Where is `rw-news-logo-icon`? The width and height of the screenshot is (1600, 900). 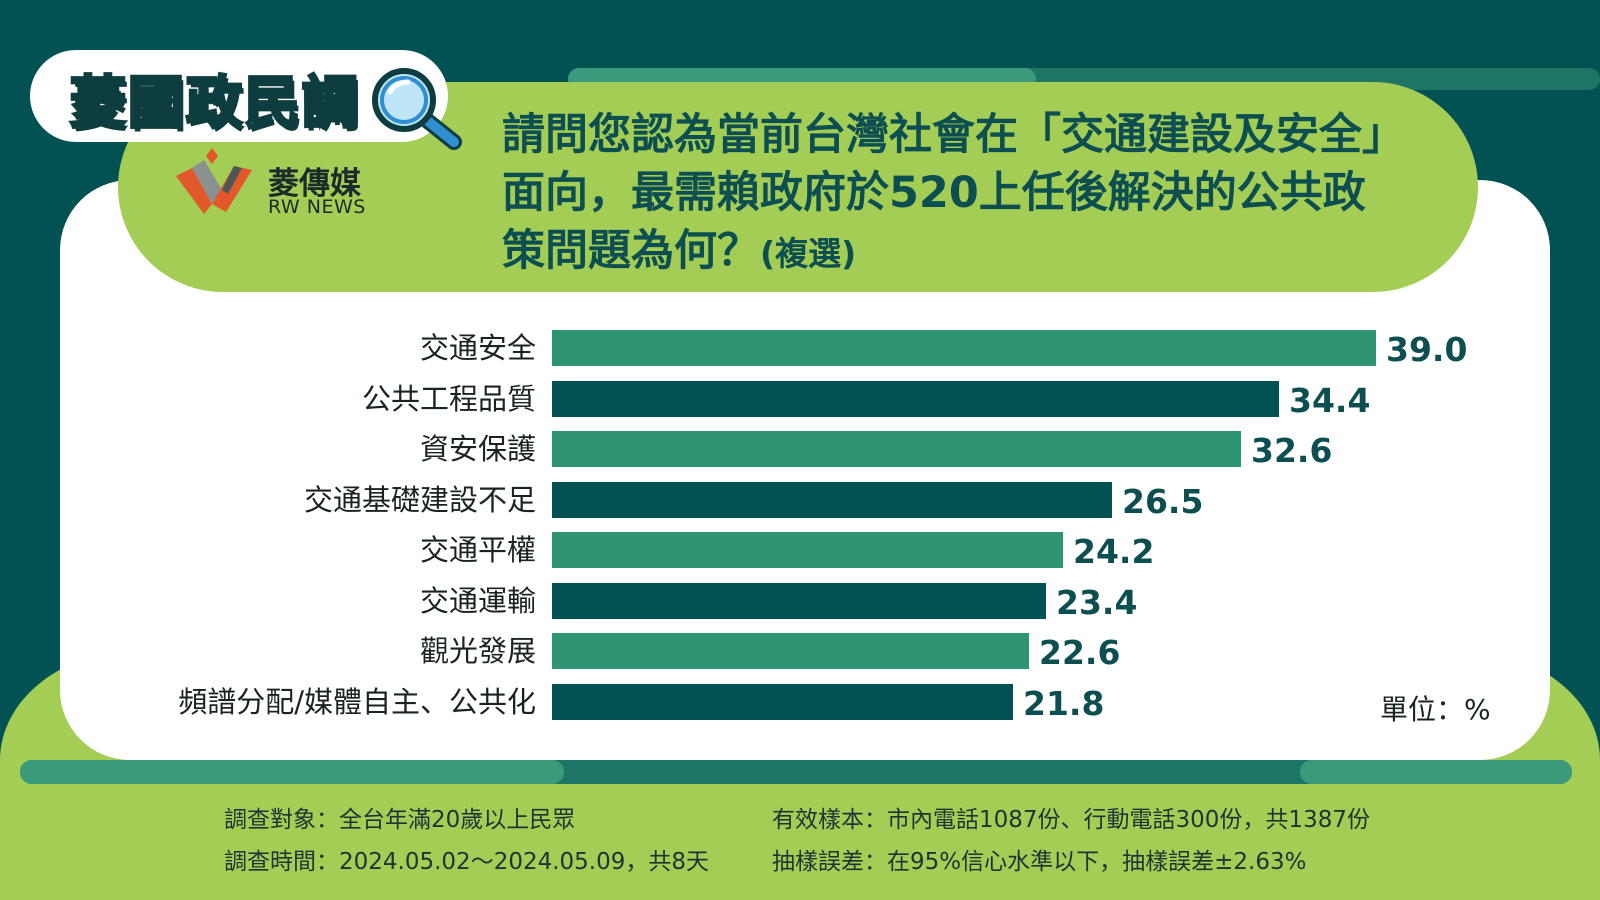 rw-news-logo-icon is located at coordinates (214, 181).